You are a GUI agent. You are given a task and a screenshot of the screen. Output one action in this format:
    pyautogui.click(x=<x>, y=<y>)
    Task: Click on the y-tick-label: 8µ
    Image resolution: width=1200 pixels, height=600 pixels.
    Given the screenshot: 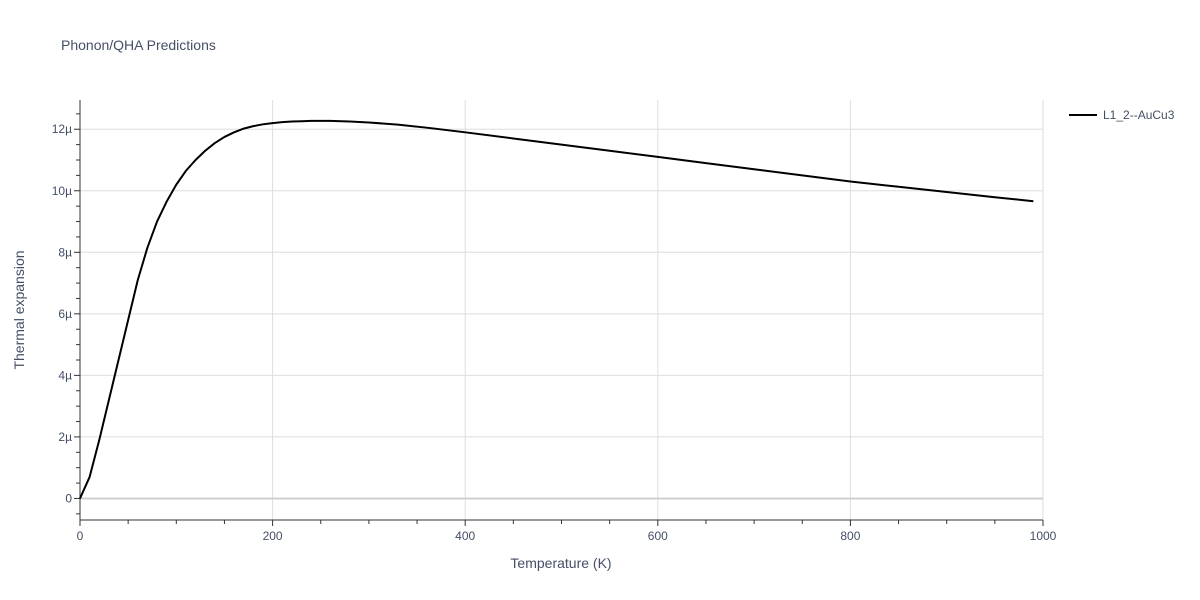 What is the action you would take?
    pyautogui.click(x=65, y=252)
    